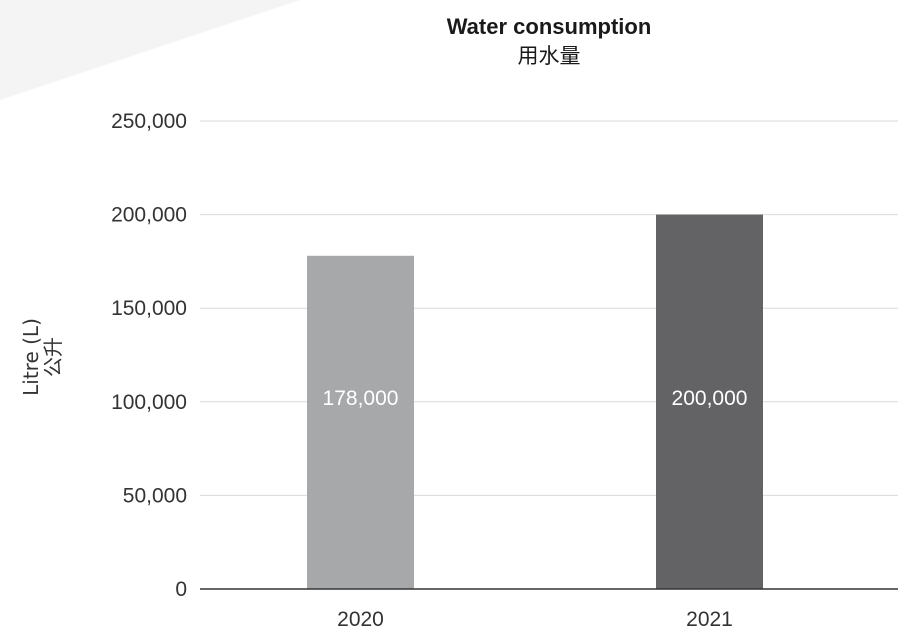  I want to click on bar-data-label: 178,000, so click(361, 398).